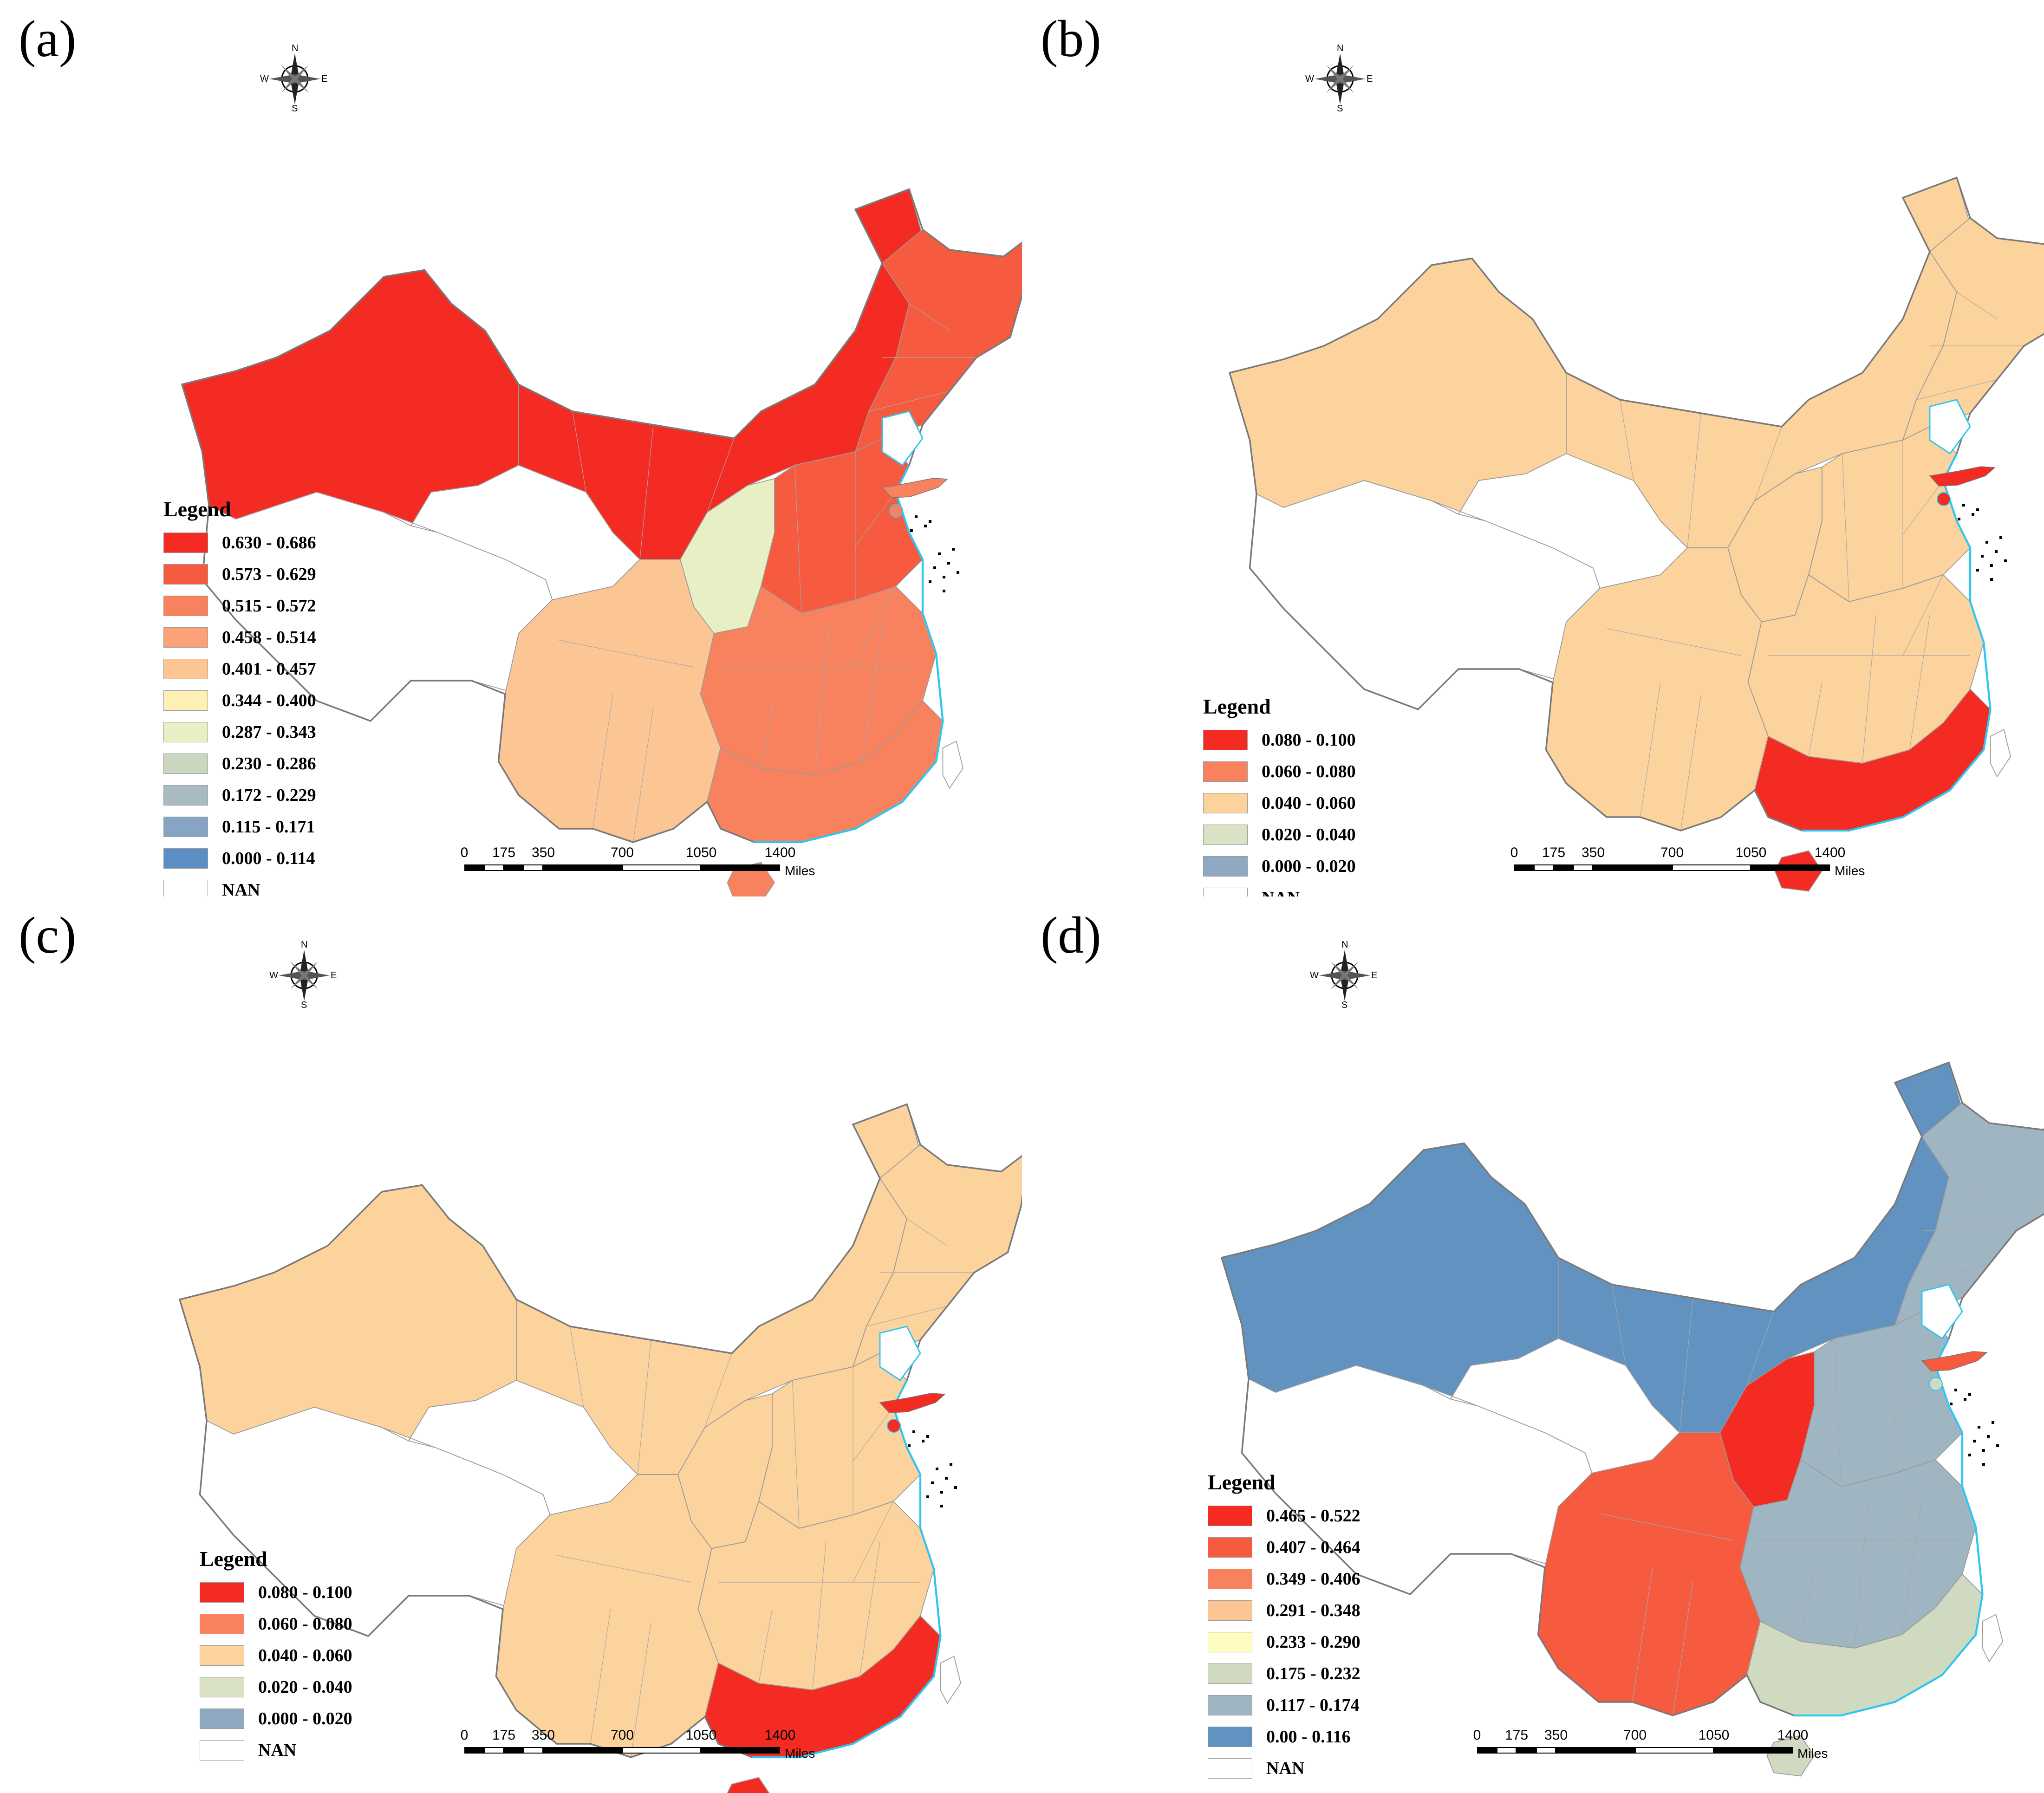 This screenshot has height=1793, width=2044. Describe the element at coordinates (240, 606) in the screenshot. I see `legend-item: 0.515 - 0.572` at that location.